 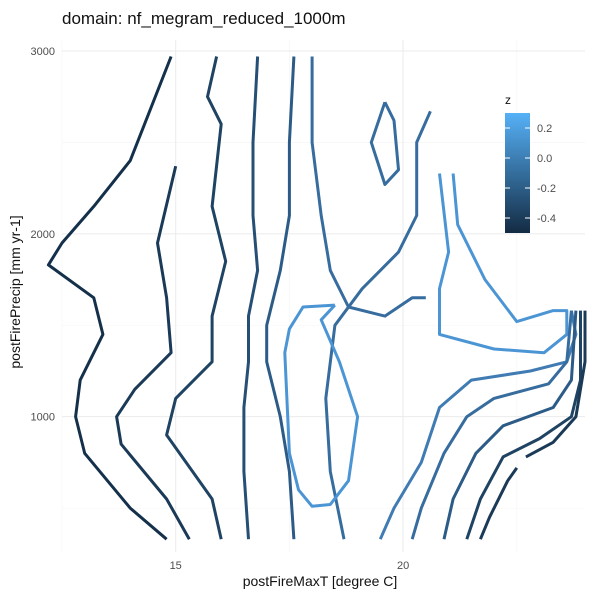 What do you see at coordinates (517, 173) in the screenshot?
I see `legend-colorbar` at bounding box center [517, 173].